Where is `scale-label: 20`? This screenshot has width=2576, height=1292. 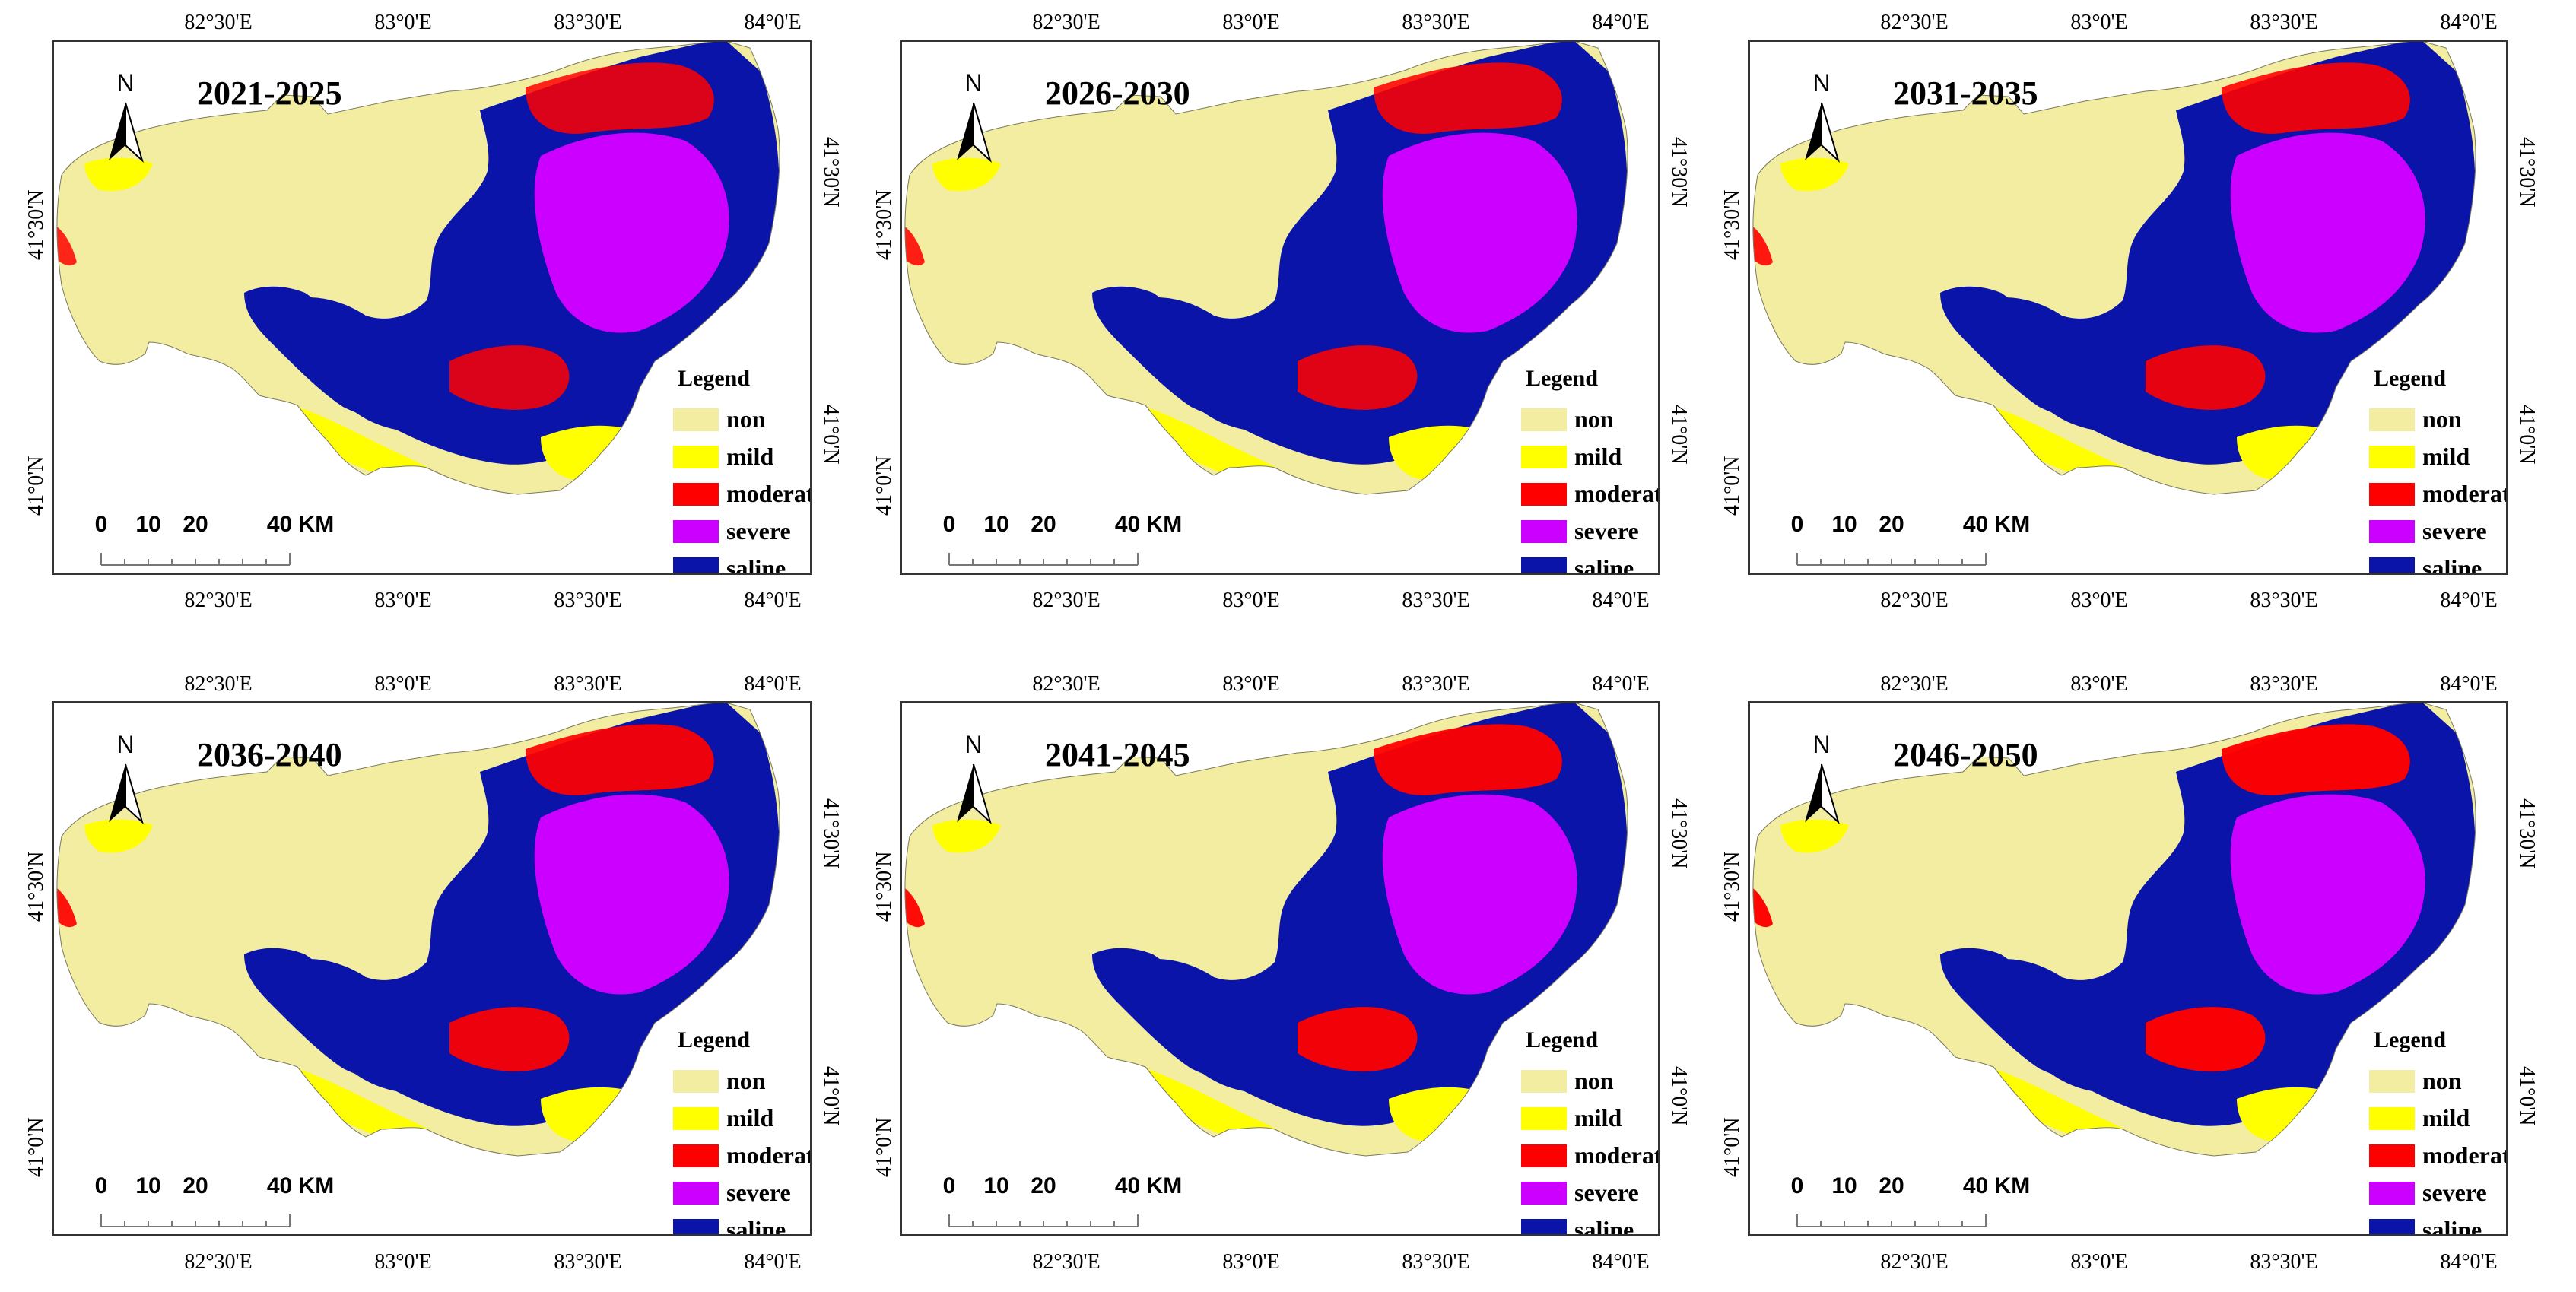
scale-label: 20 is located at coordinates (1043, 1185).